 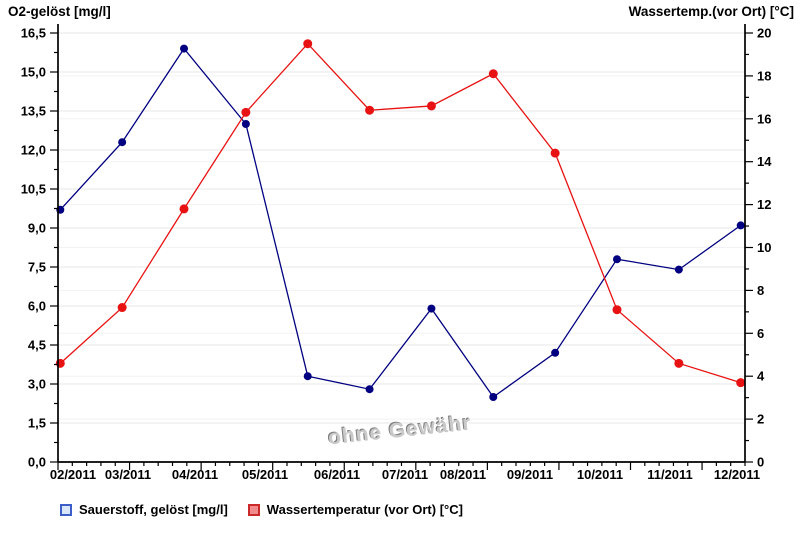 I want to click on svg-text: 16, so click(x=764, y=118).